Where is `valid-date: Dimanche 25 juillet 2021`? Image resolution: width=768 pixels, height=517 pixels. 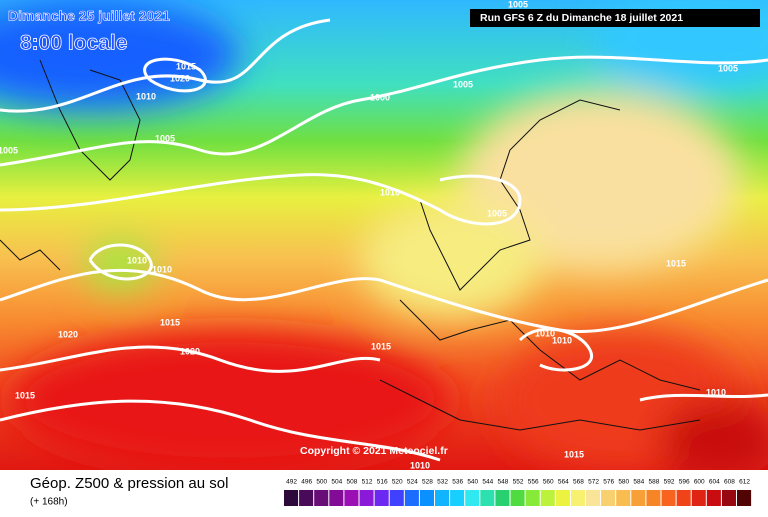
valid-date: Dimanche 25 juillet 2021 is located at coordinates (89, 16).